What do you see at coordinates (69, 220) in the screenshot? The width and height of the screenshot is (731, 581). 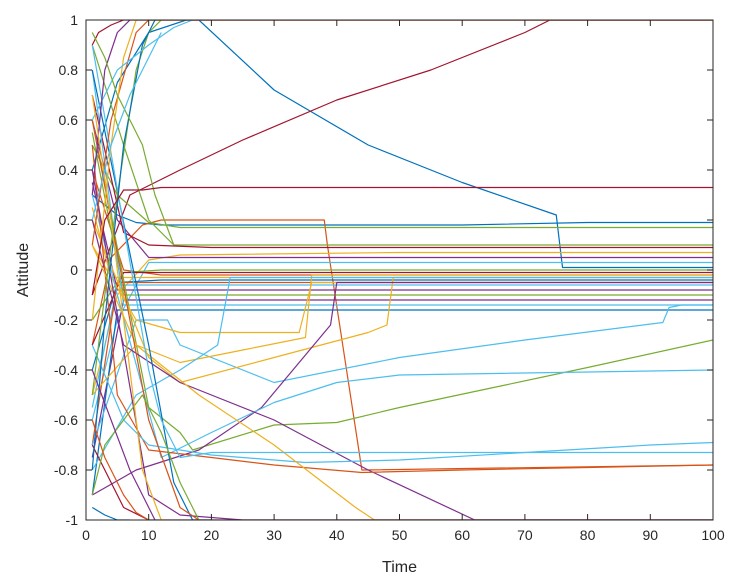 I see `y-tick-label: 0.2` at bounding box center [69, 220].